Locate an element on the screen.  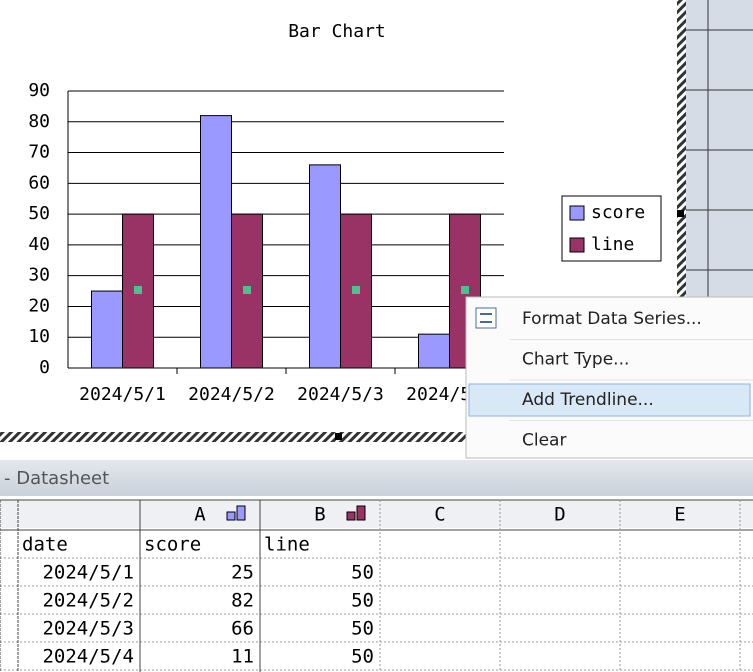
y-tick-label: 50 is located at coordinates (39, 213).